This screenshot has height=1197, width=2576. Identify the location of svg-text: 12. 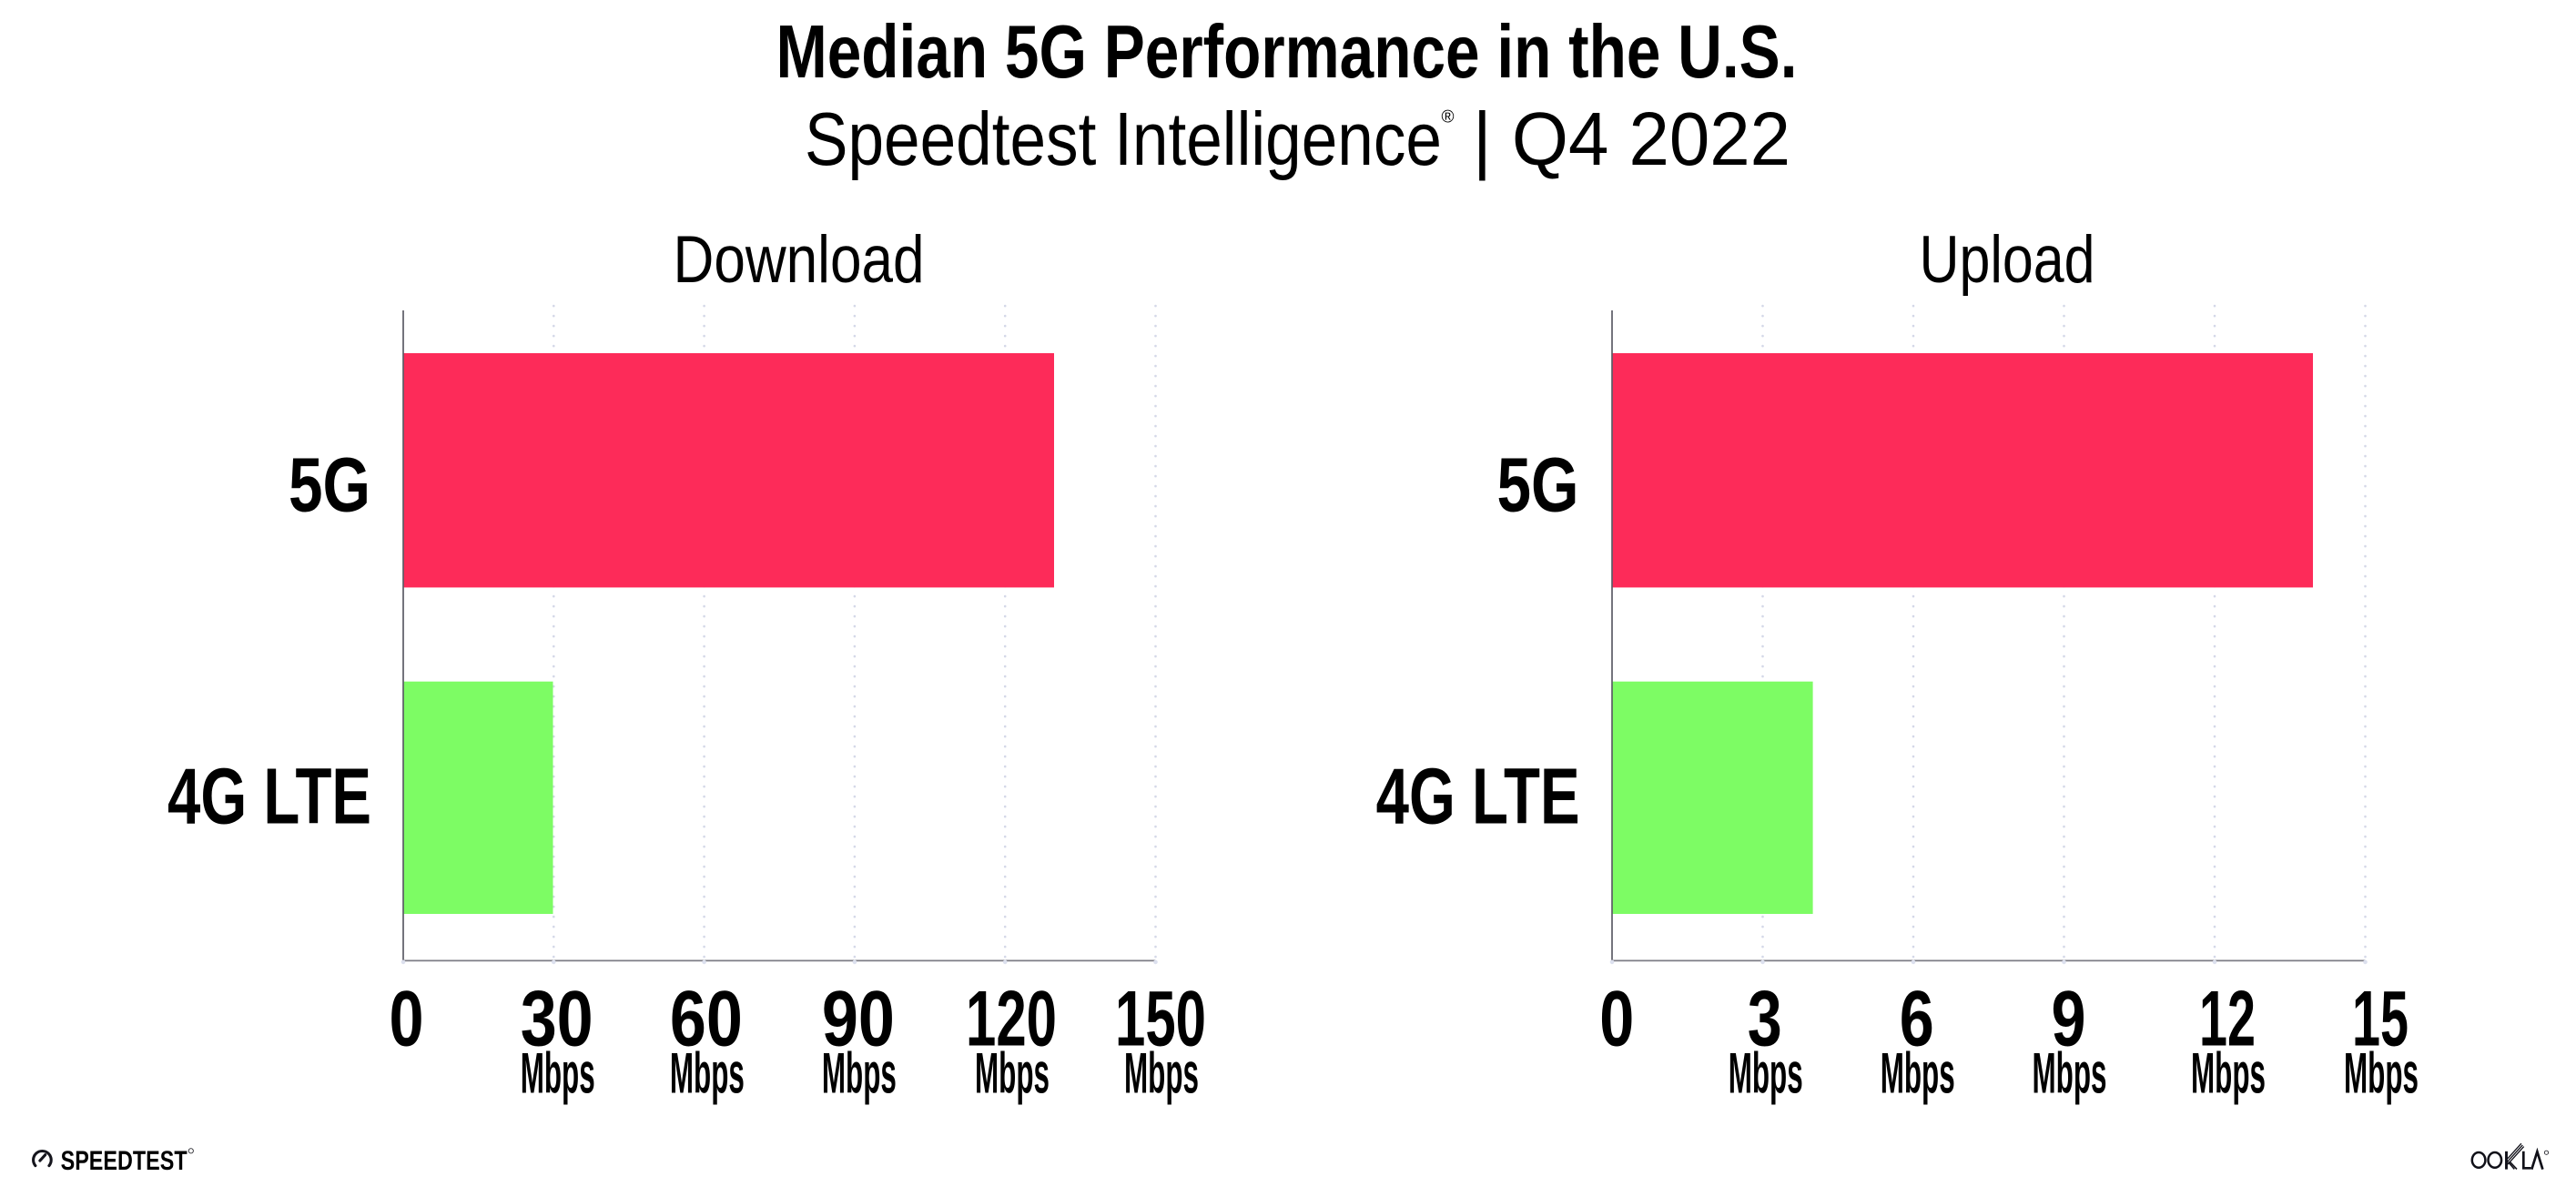
(2227, 1020).